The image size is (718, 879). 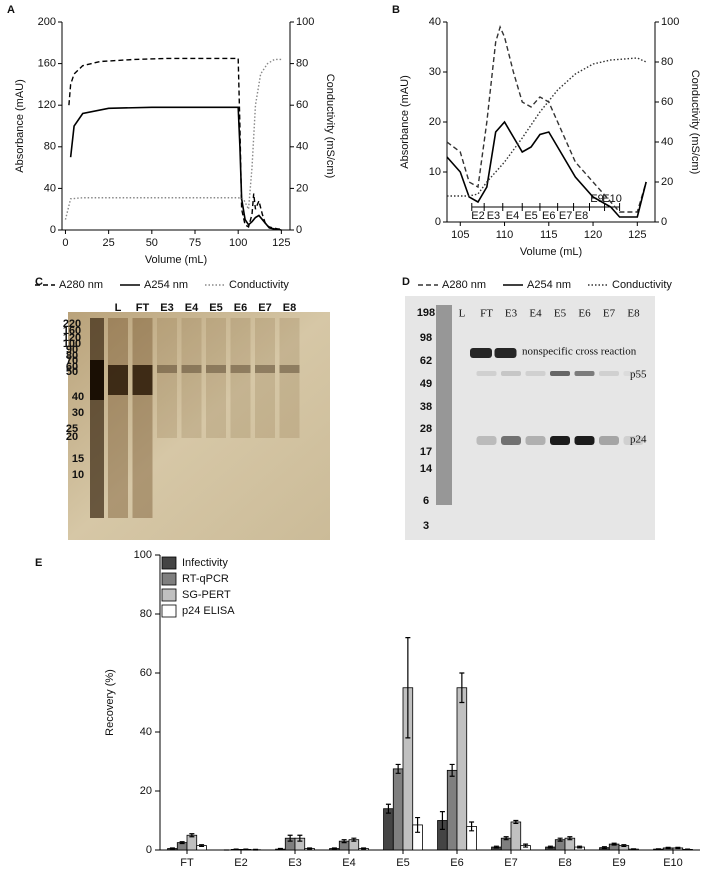 I want to click on y2-tick-label: 80, so click(x=302, y=64).